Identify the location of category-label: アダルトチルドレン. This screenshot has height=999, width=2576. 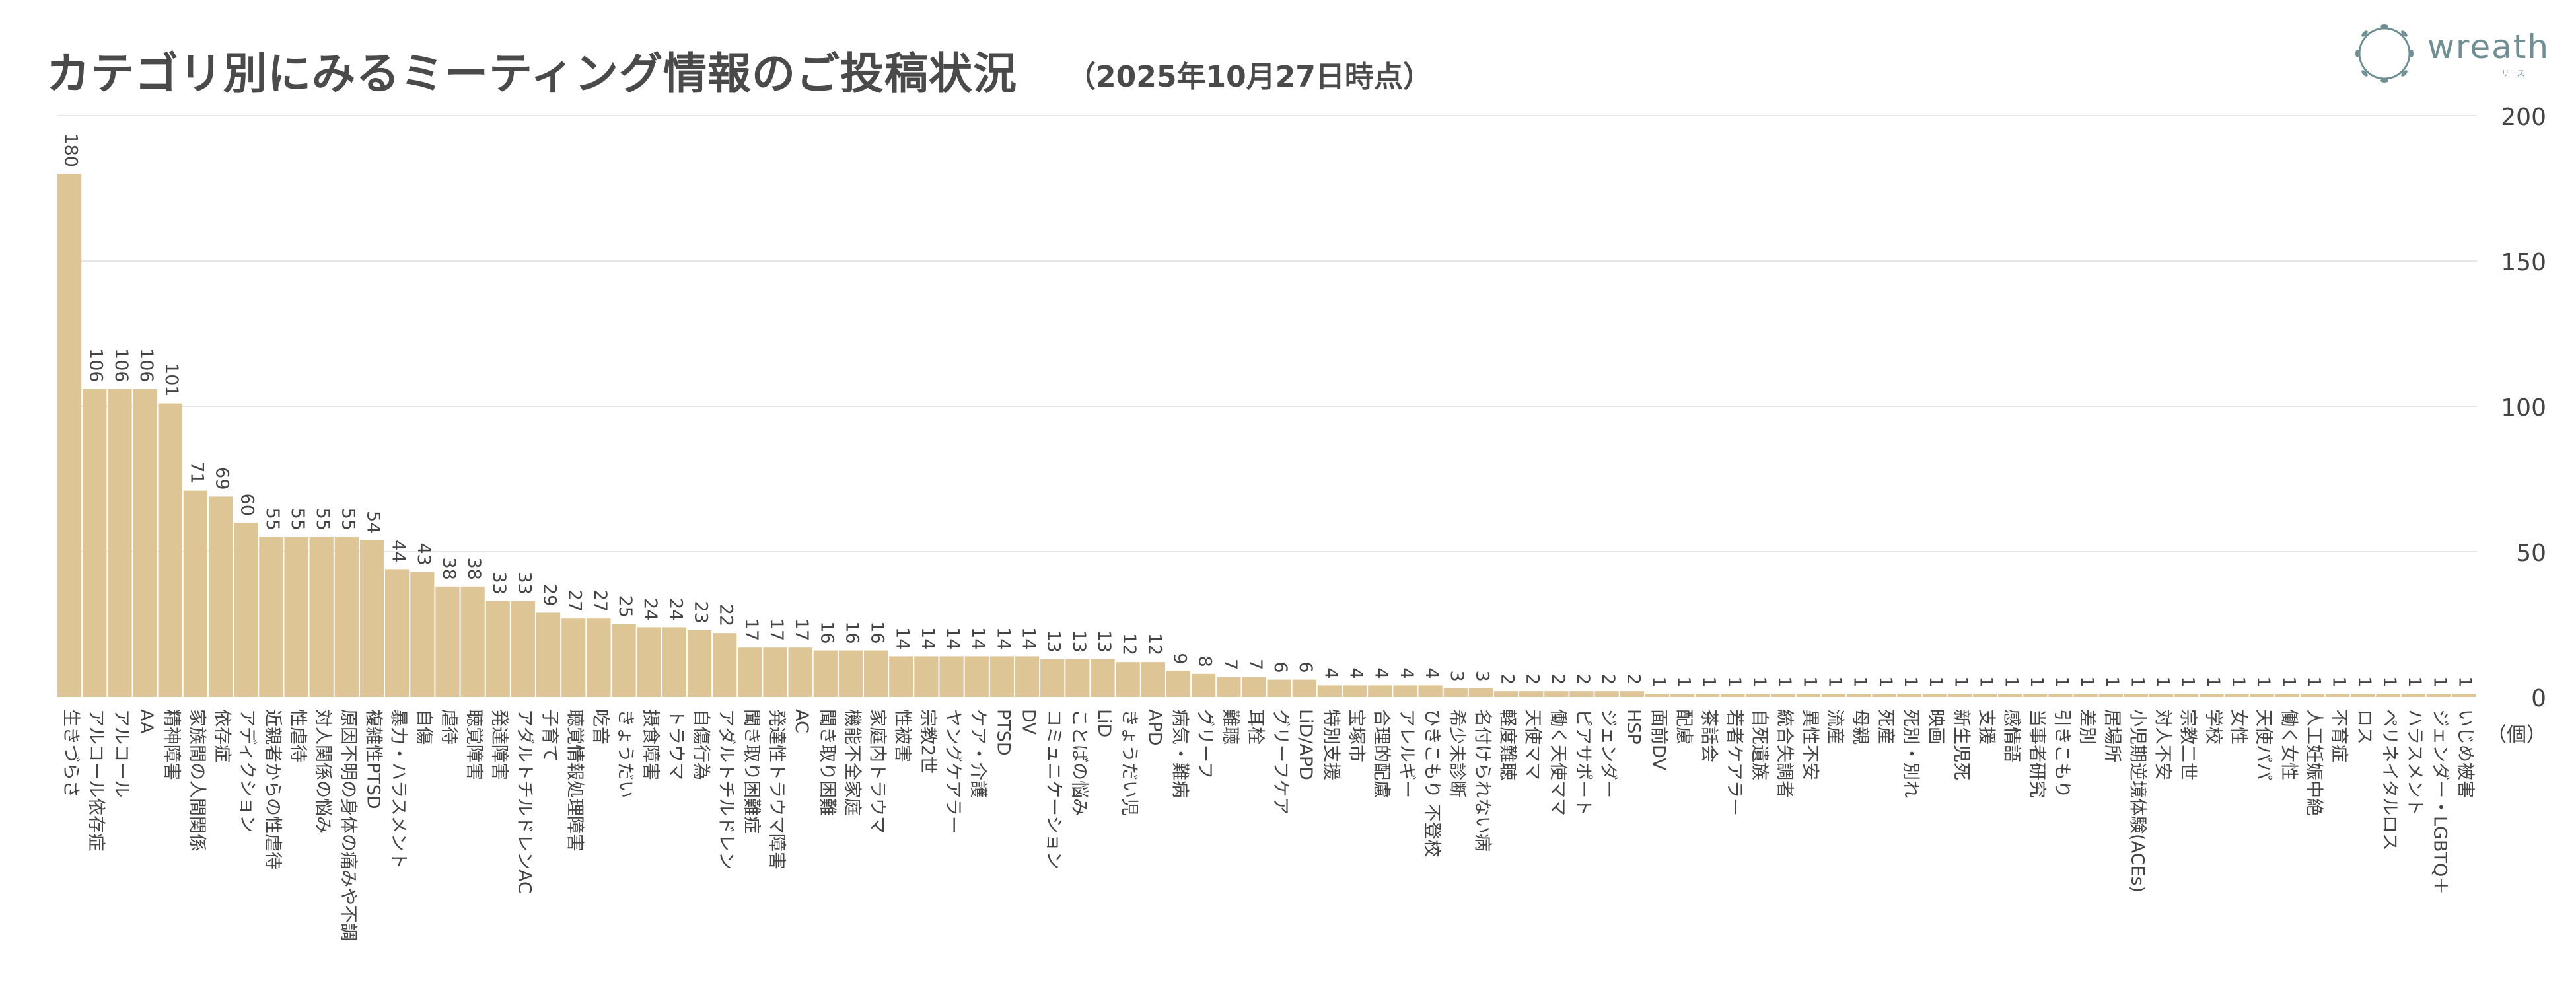
(726, 789).